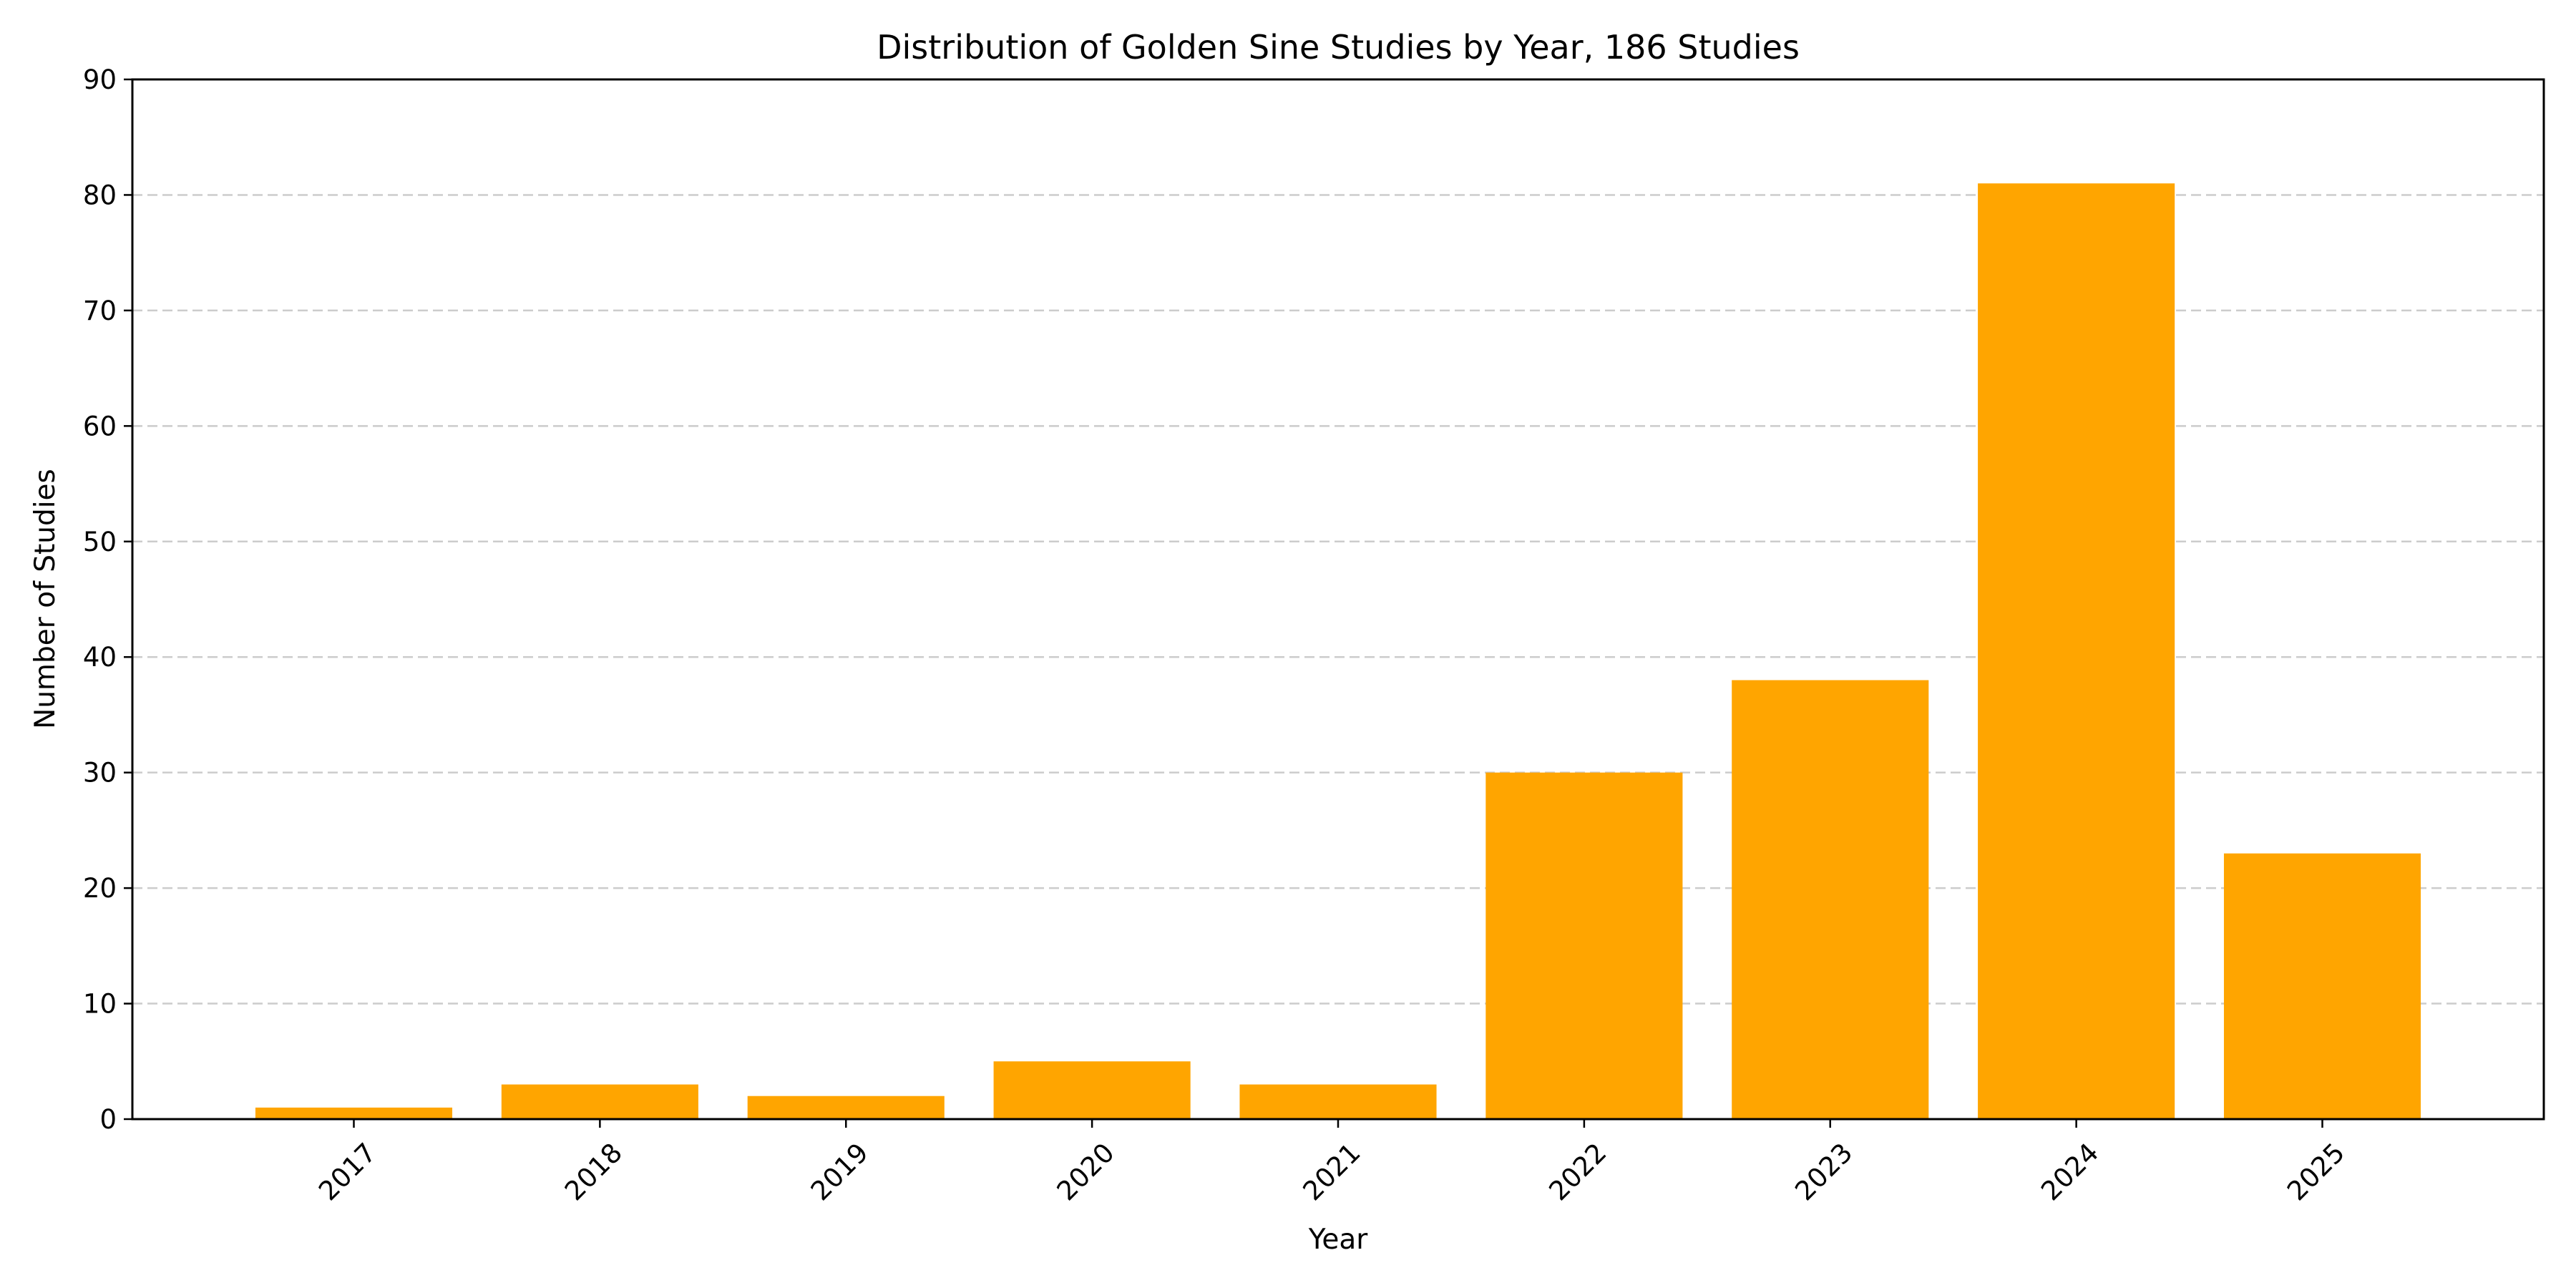  What do you see at coordinates (599, 1101) in the screenshot?
I see `bar-2018` at bounding box center [599, 1101].